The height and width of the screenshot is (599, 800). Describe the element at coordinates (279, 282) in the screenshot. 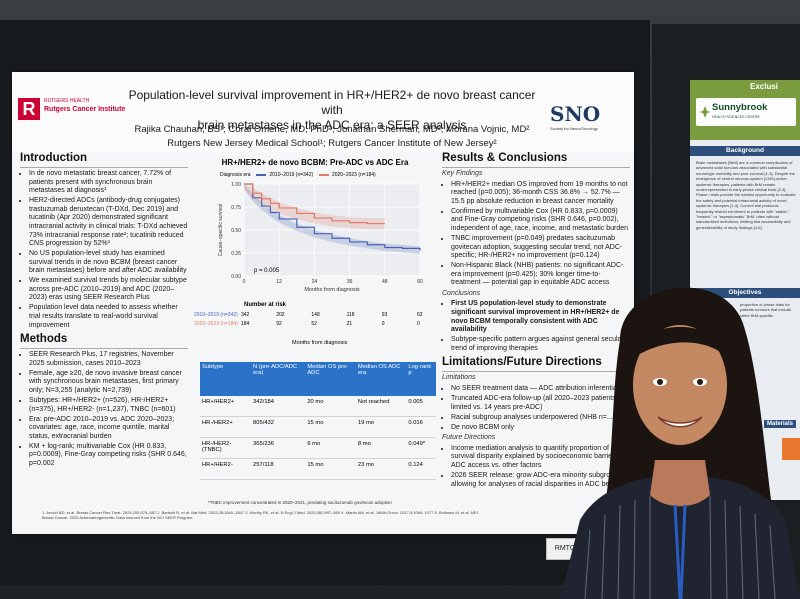

I see `x-tick-label: 12` at that location.